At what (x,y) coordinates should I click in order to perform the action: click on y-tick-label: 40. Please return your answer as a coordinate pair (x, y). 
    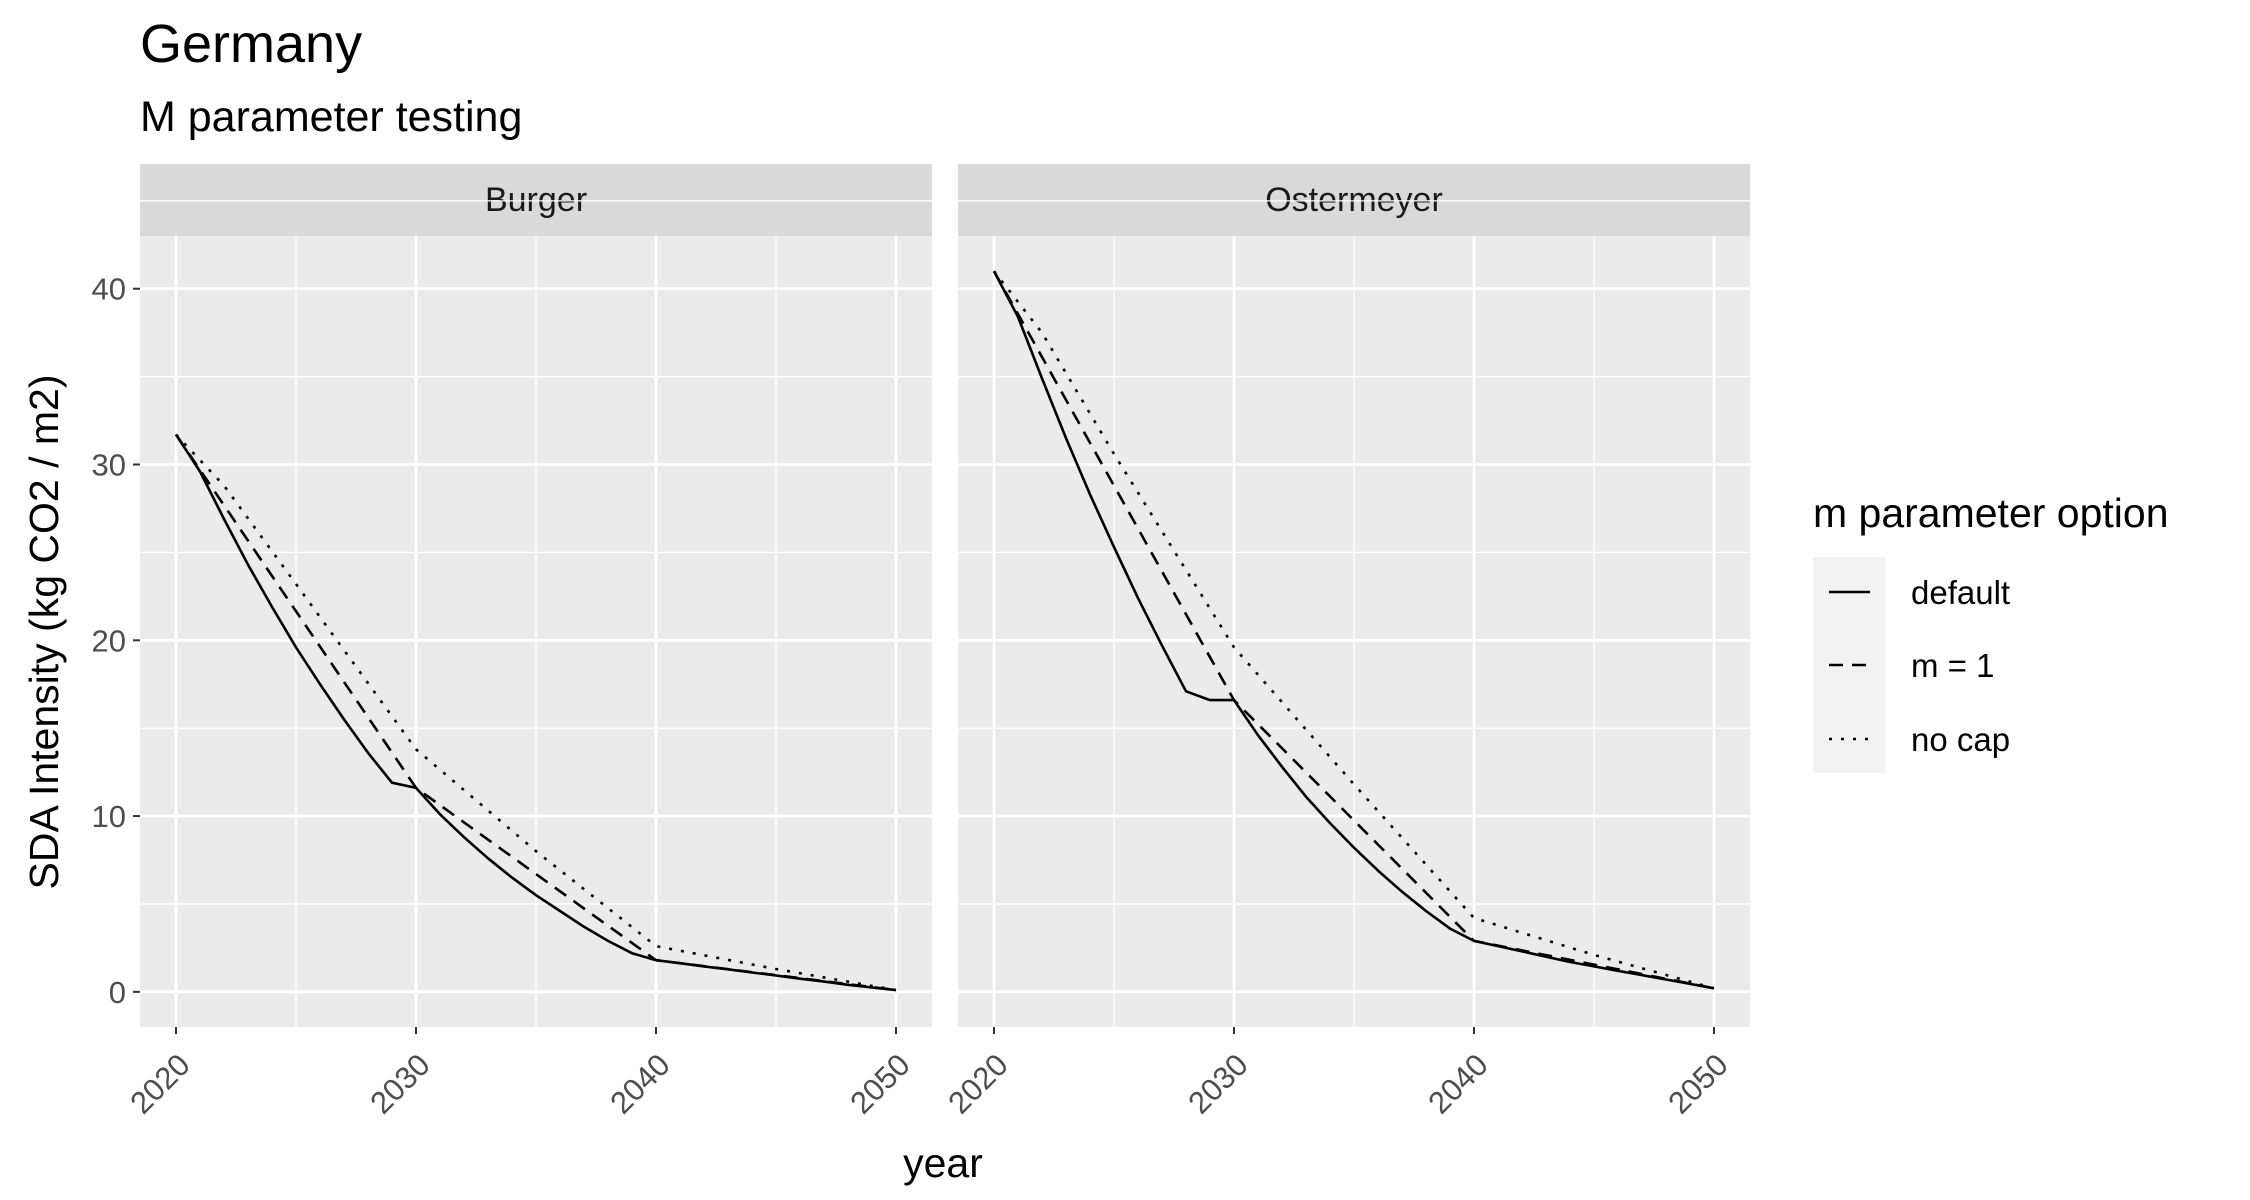
    Looking at the image, I should click on (109, 289).